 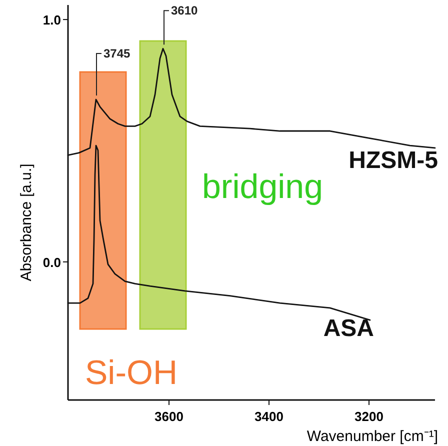 I want to click on band-label: Si-OH, so click(x=131, y=373).